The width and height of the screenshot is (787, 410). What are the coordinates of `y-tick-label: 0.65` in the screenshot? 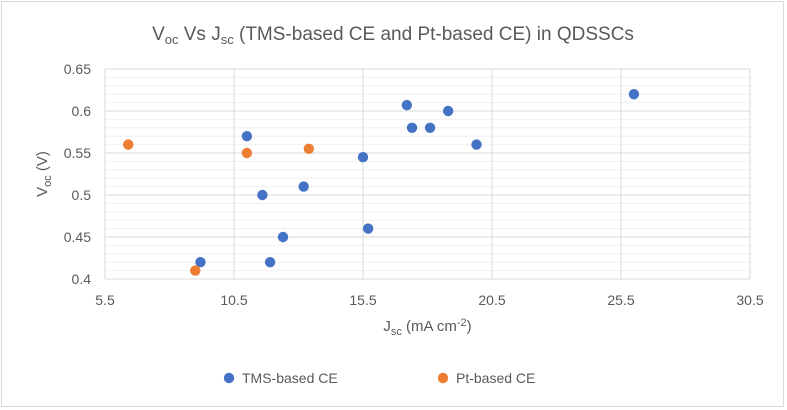 It's located at (77, 69).